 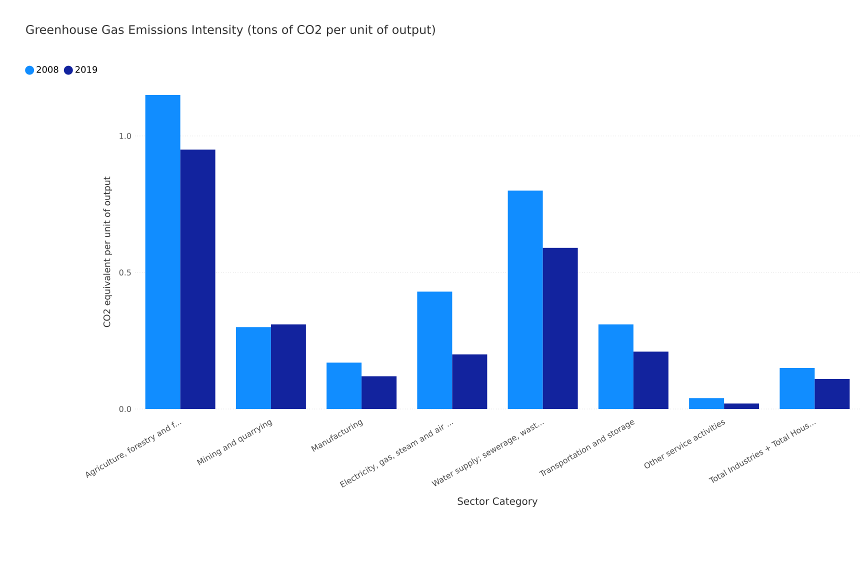 I want to click on legend-label: 2008, so click(x=47, y=69).